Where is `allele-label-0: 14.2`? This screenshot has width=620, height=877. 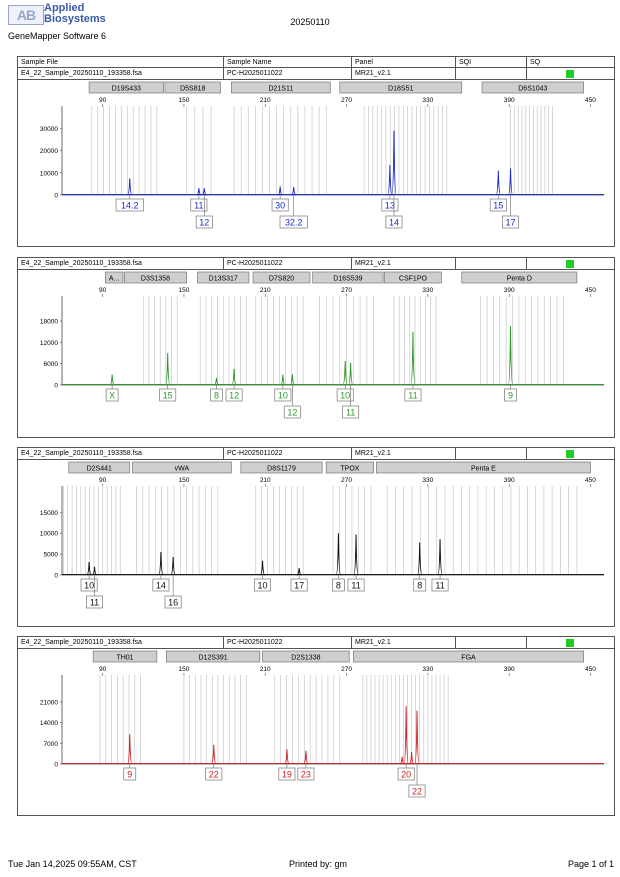 allele-label-0: 14.2 is located at coordinates (130, 206).